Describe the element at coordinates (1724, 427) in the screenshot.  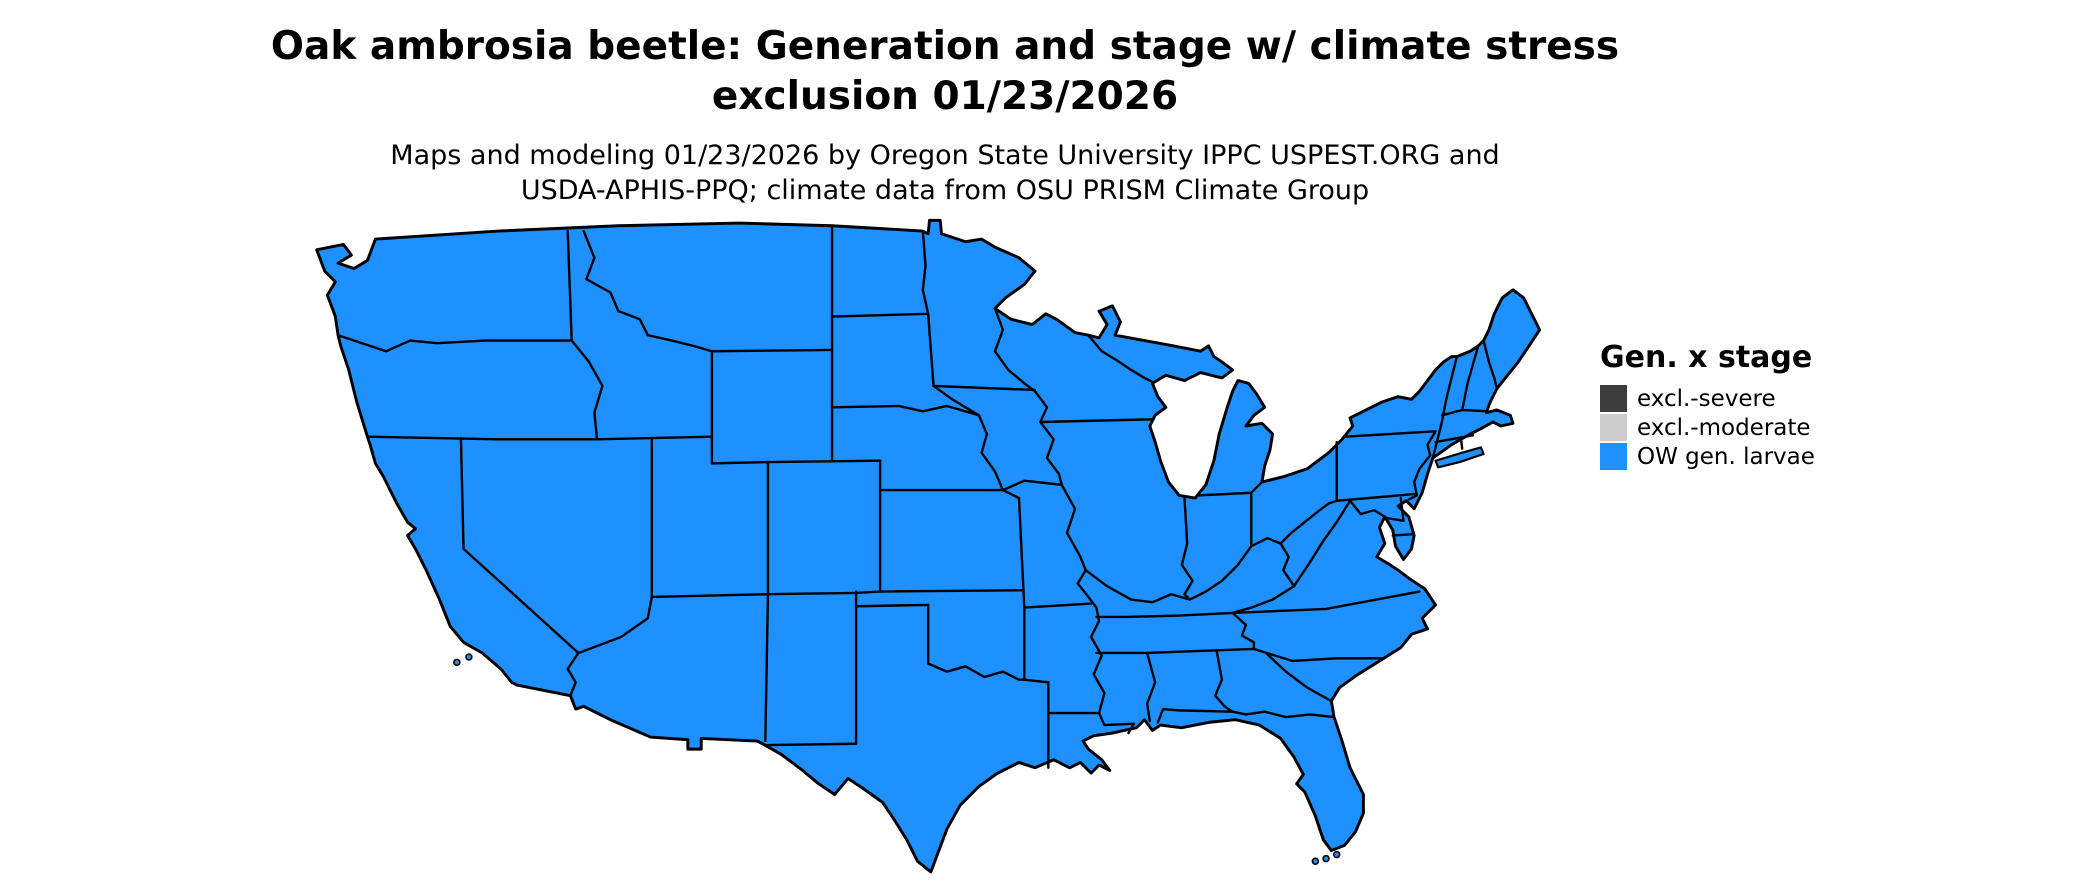
I see `legend-label: excl.-moderate` at that location.